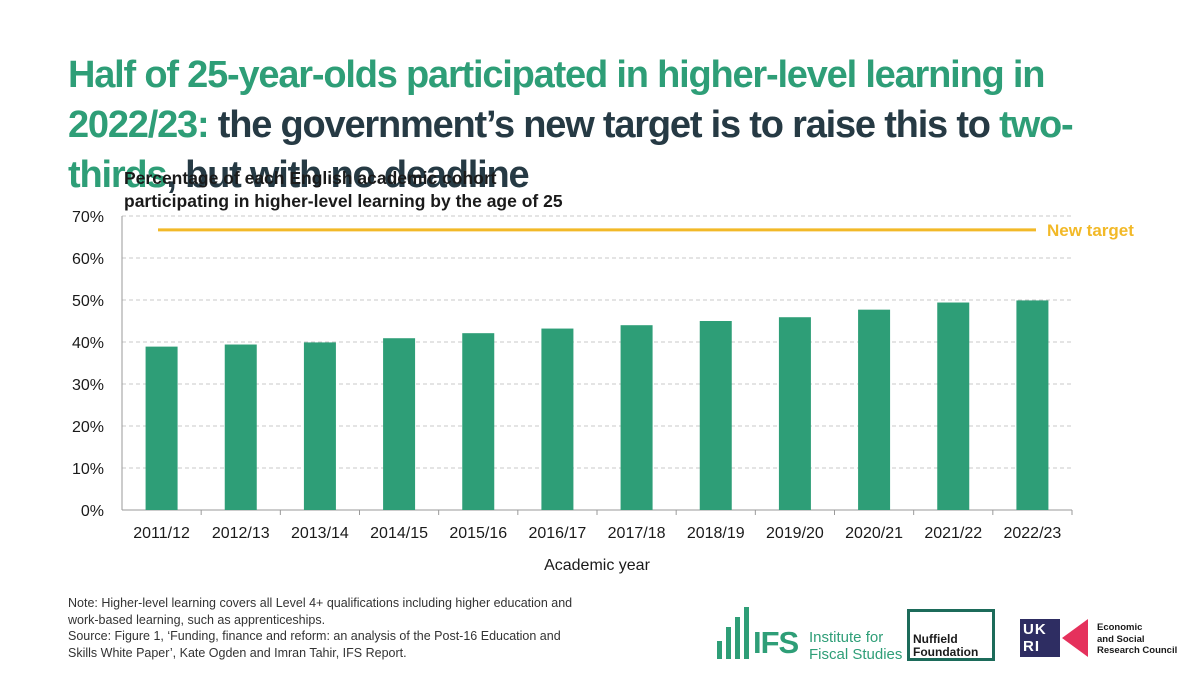 This screenshot has width=1200, height=675. I want to click on nuffield-foundation-logo: Nuffield Foundation, so click(951, 635).